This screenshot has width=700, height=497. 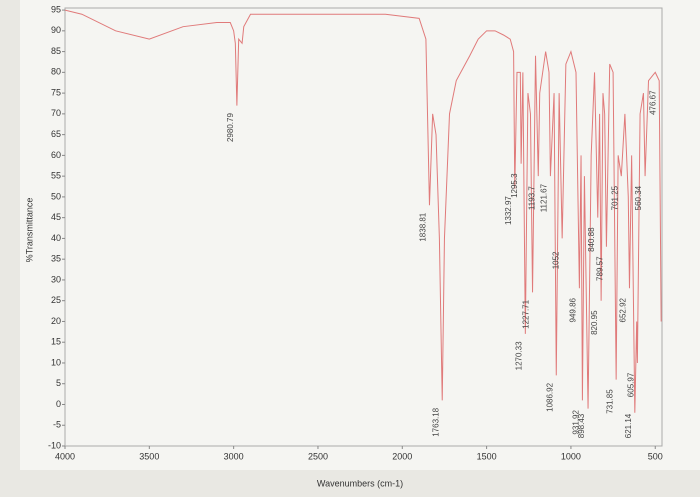 I want to click on x-tick-label: 3500, so click(x=149, y=456).